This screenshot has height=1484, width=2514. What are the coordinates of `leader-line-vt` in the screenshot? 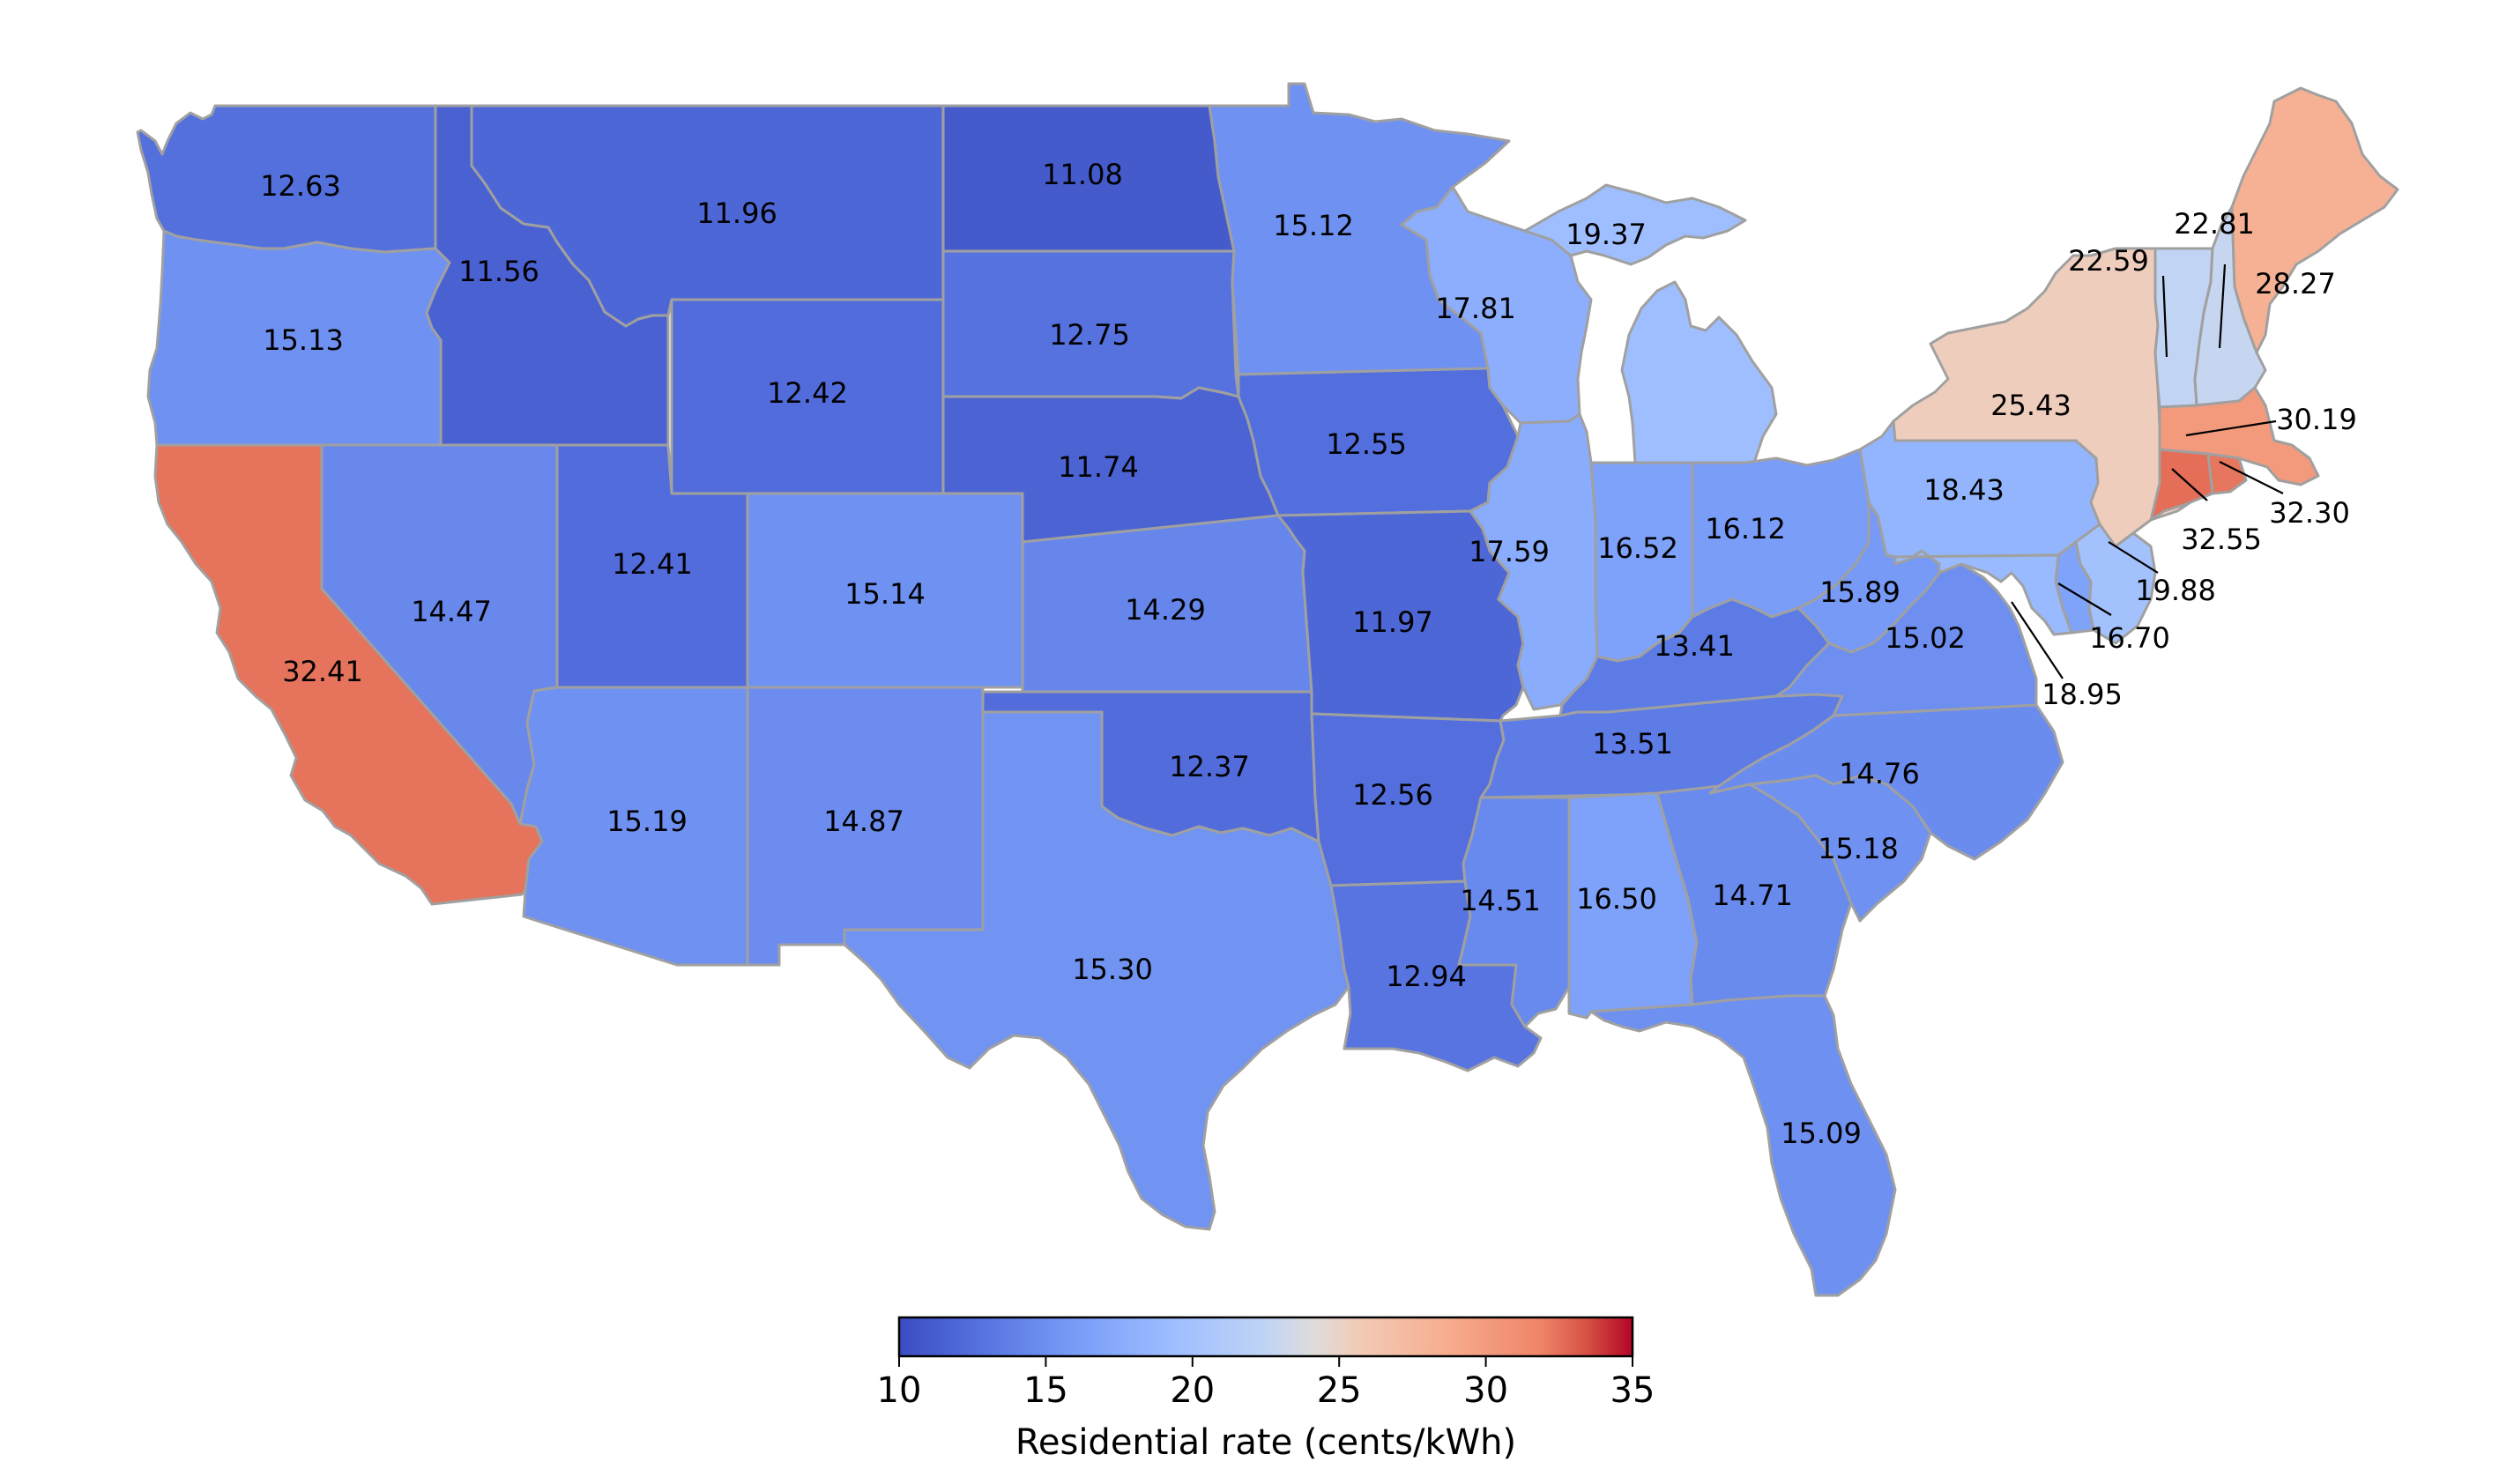 It's located at (2164, 316).